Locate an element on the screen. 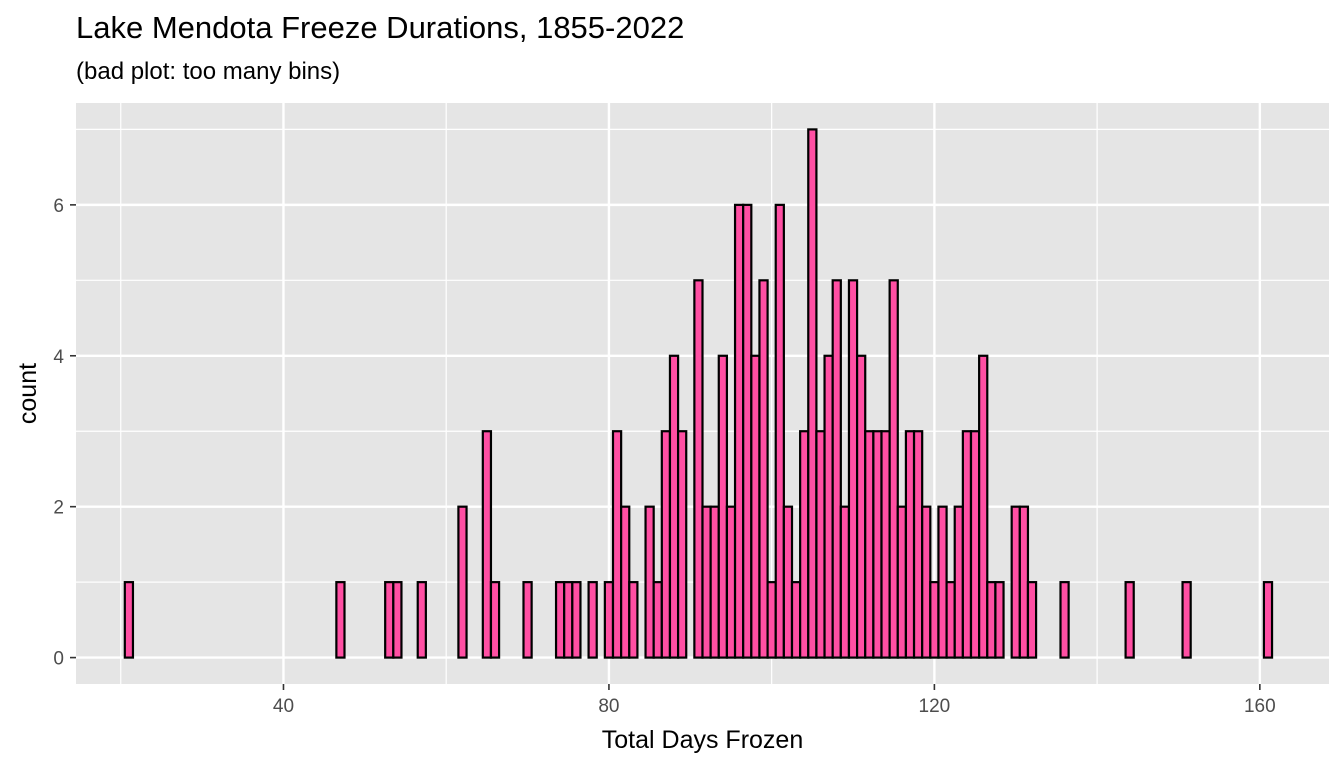 The width and height of the screenshot is (1344, 768). y-axis-title: count is located at coordinates (28, 393).